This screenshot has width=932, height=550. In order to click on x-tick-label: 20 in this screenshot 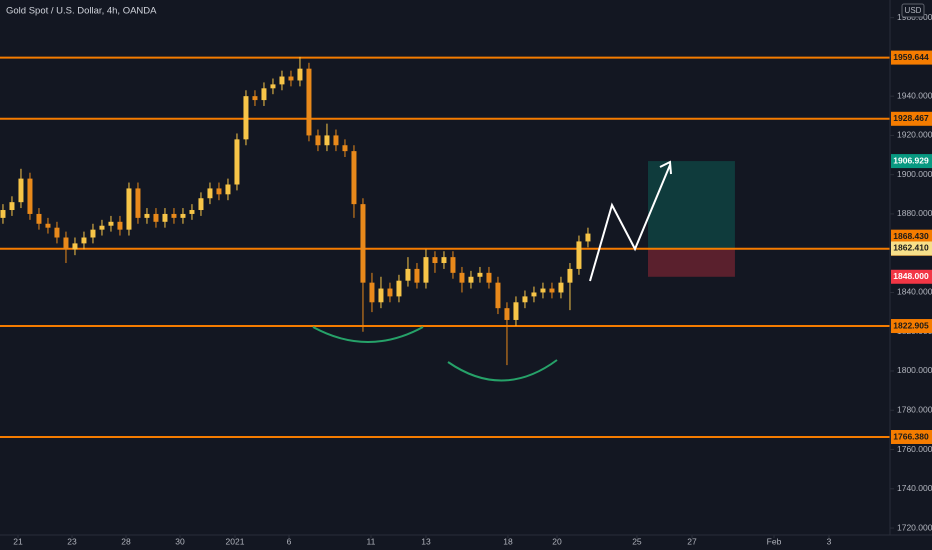, I will do `click(557, 541)`.